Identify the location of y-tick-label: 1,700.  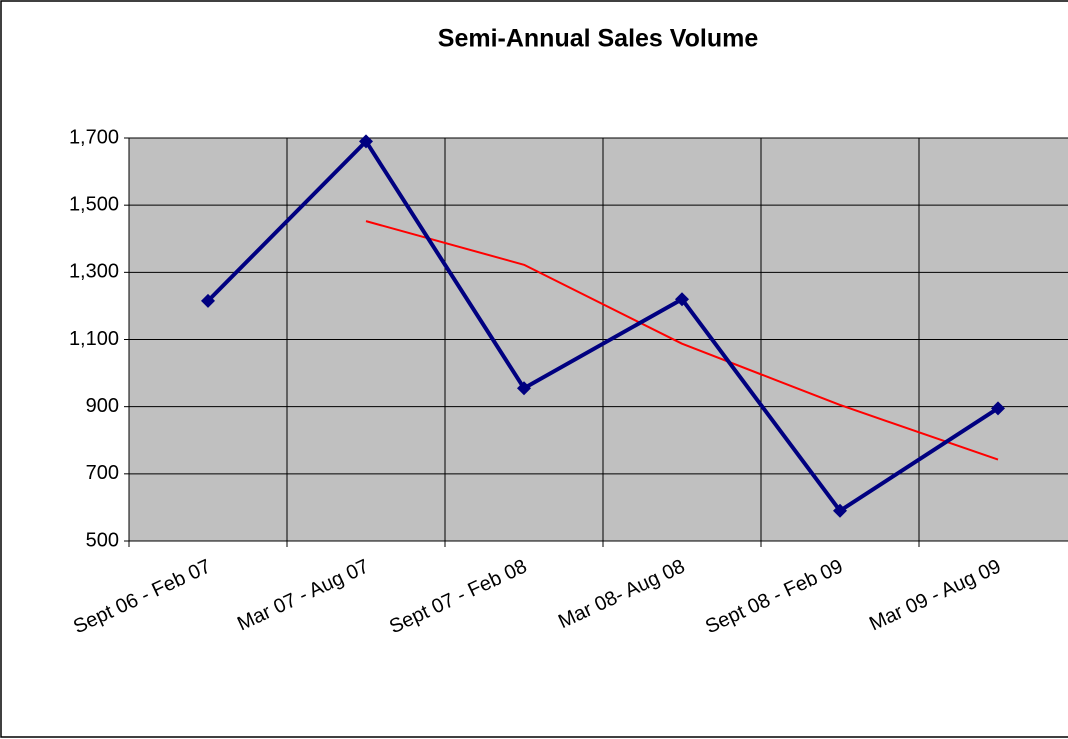
(94, 137).